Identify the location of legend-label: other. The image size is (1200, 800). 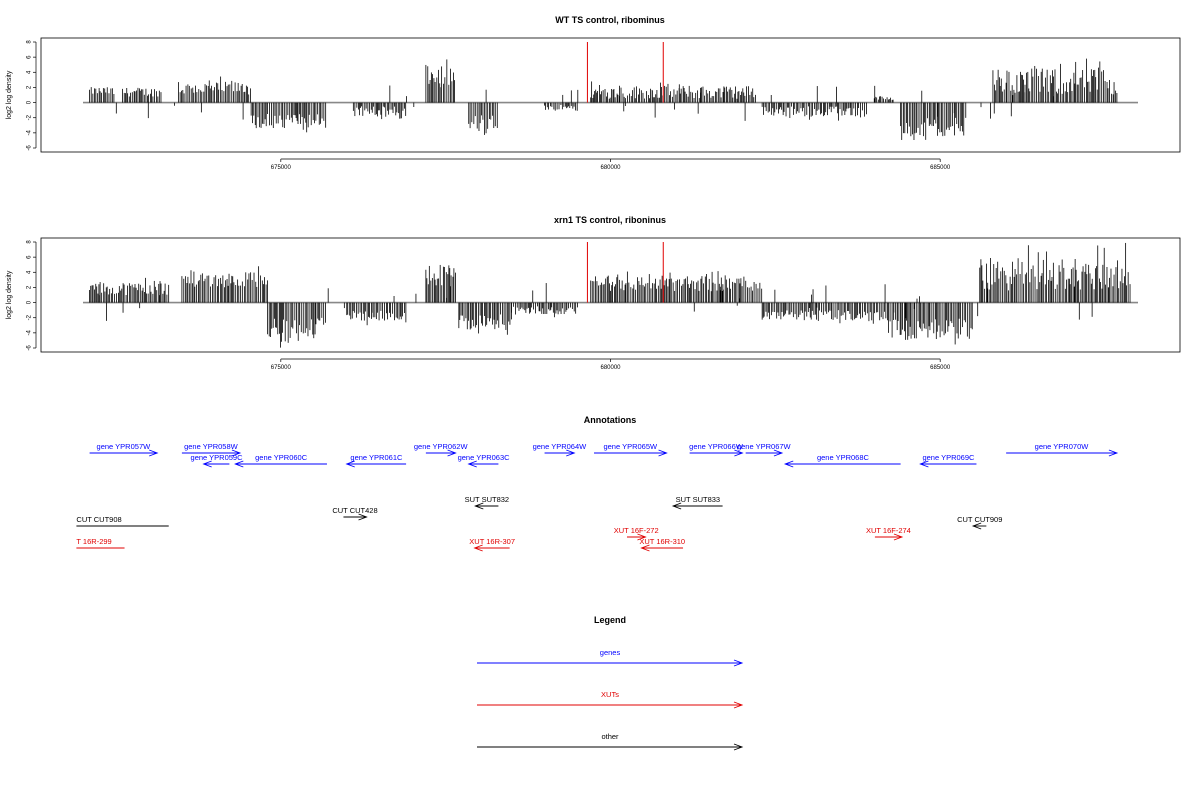
(610, 736).